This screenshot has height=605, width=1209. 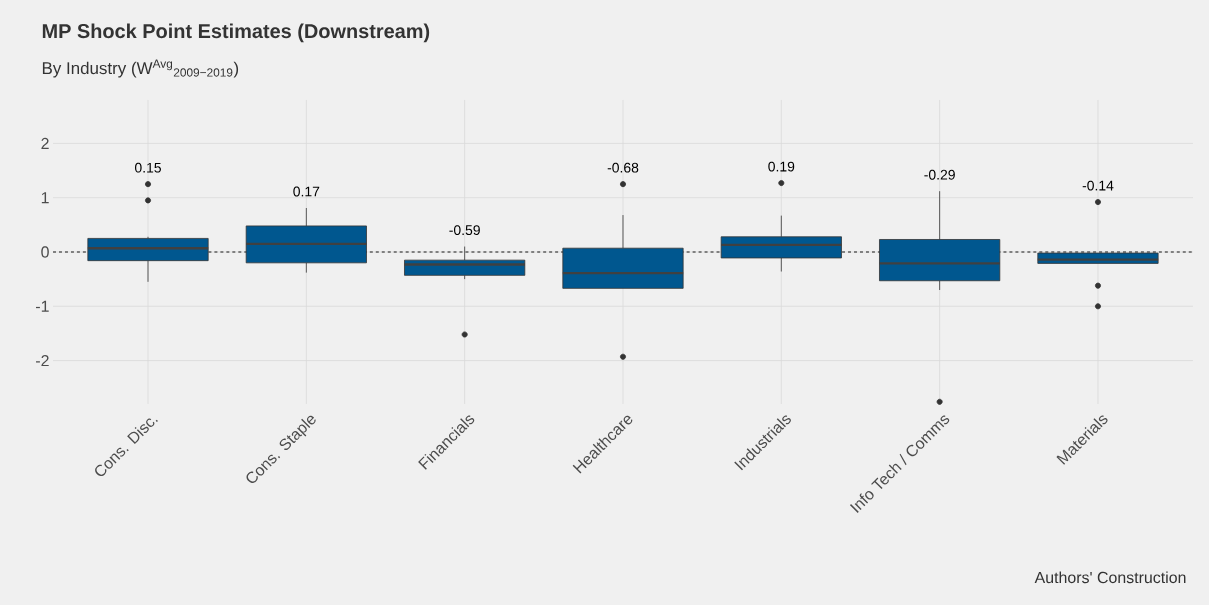 What do you see at coordinates (45, 143) in the screenshot?
I see `y-tick-label: 2` at bounding box center [45, 143].